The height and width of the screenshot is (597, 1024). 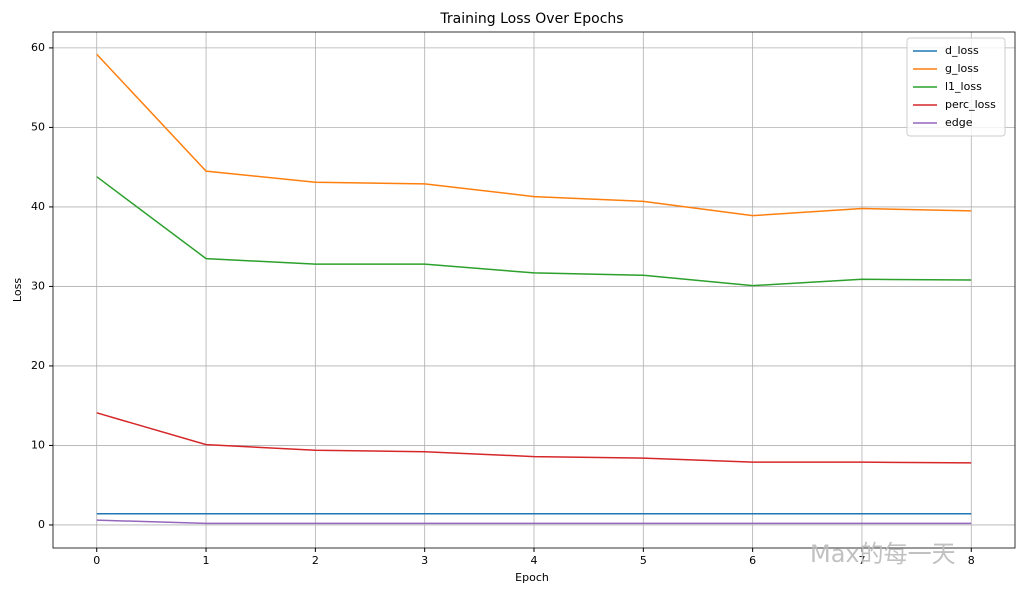 I want to click on legend-label: l1_loss, so click(x=963, y=86).